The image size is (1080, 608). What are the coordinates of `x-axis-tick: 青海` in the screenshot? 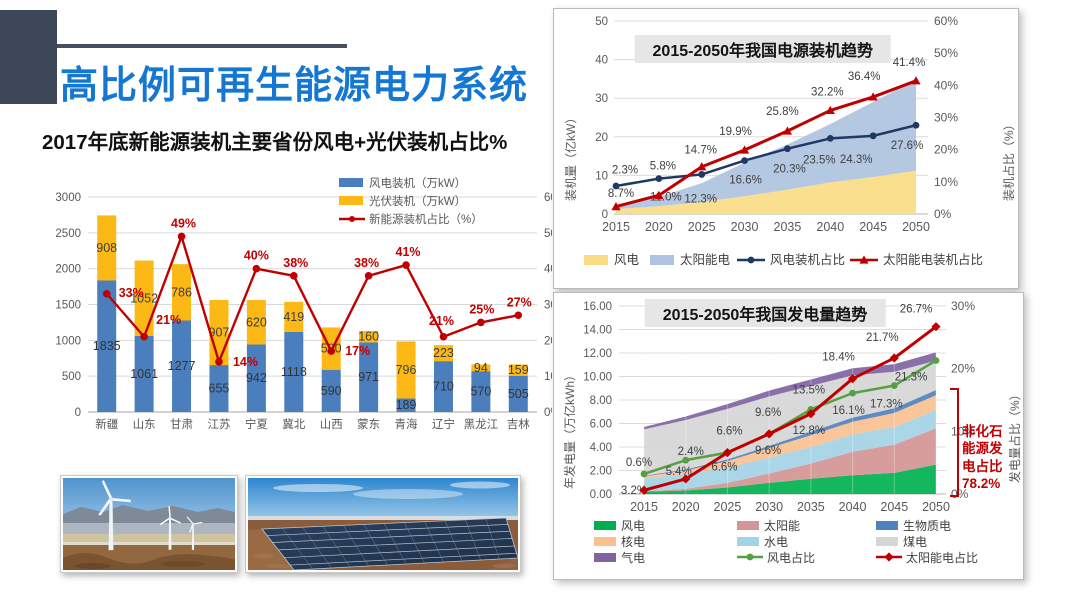 It's located at (406, 424).